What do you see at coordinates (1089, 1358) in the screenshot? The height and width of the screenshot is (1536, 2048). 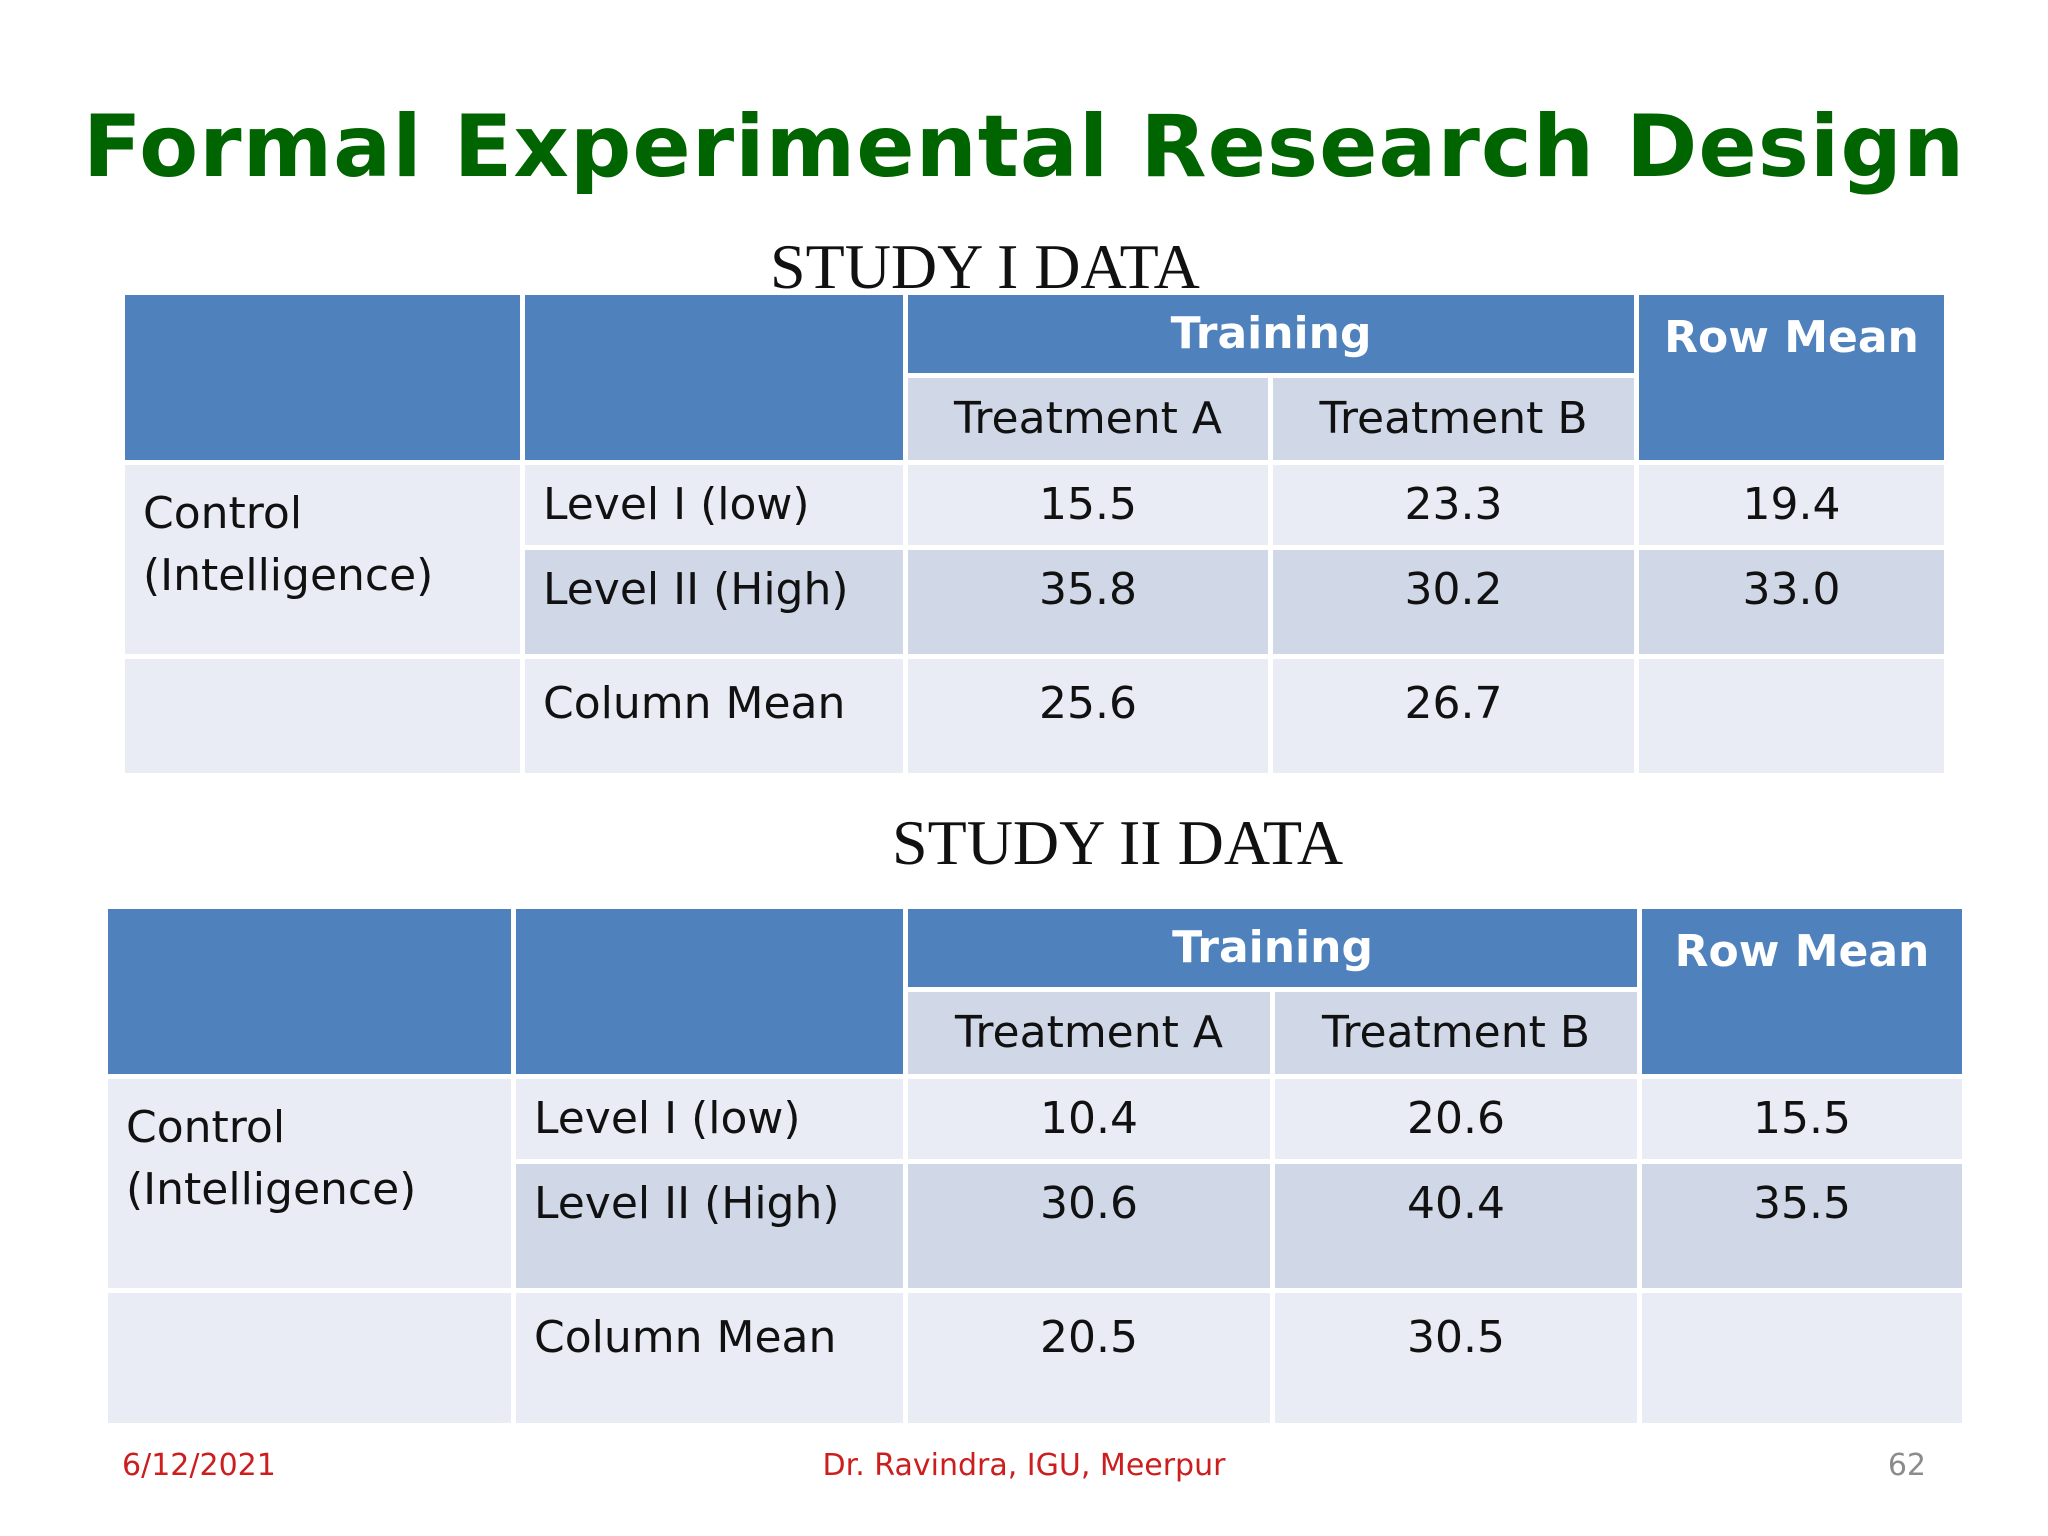 I see `cell-cm-a: 20.5` at bounding box center [1089, 1358].